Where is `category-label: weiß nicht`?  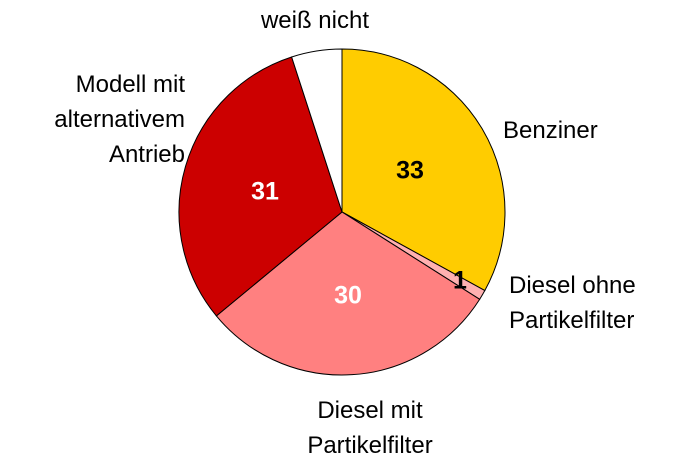
category-label: weiß nicht is located at coordinates (314, 20).